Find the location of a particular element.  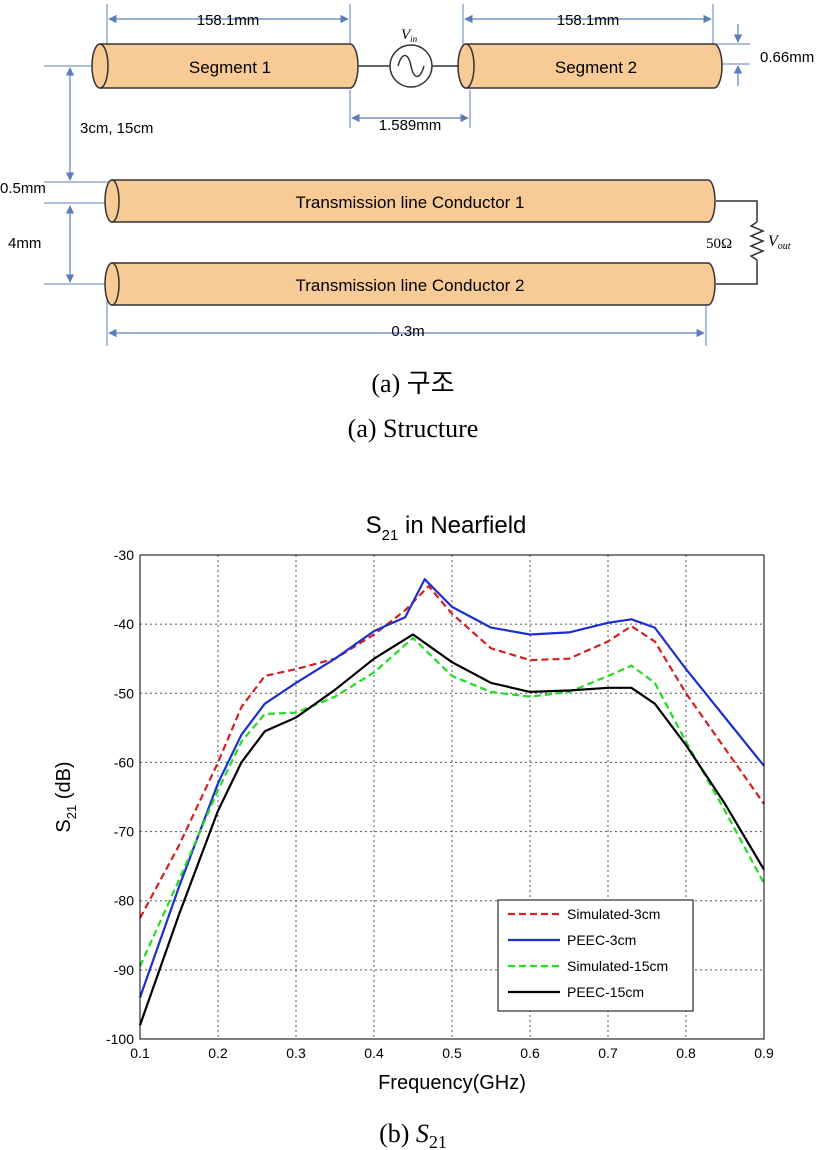

load-resistor is located at coordinates (740, 242).